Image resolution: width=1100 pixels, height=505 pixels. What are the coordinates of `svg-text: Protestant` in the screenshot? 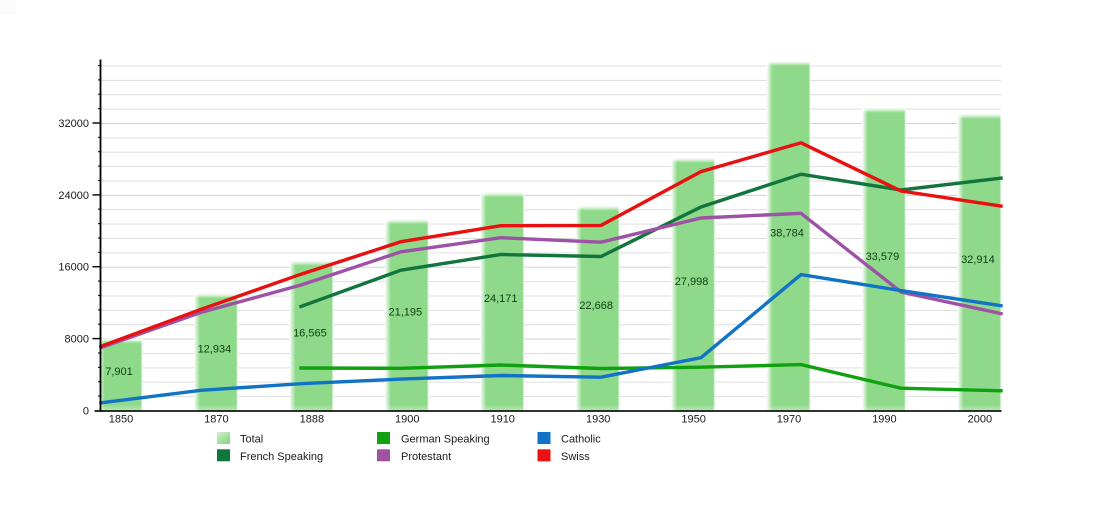 It's located at (426, 457).